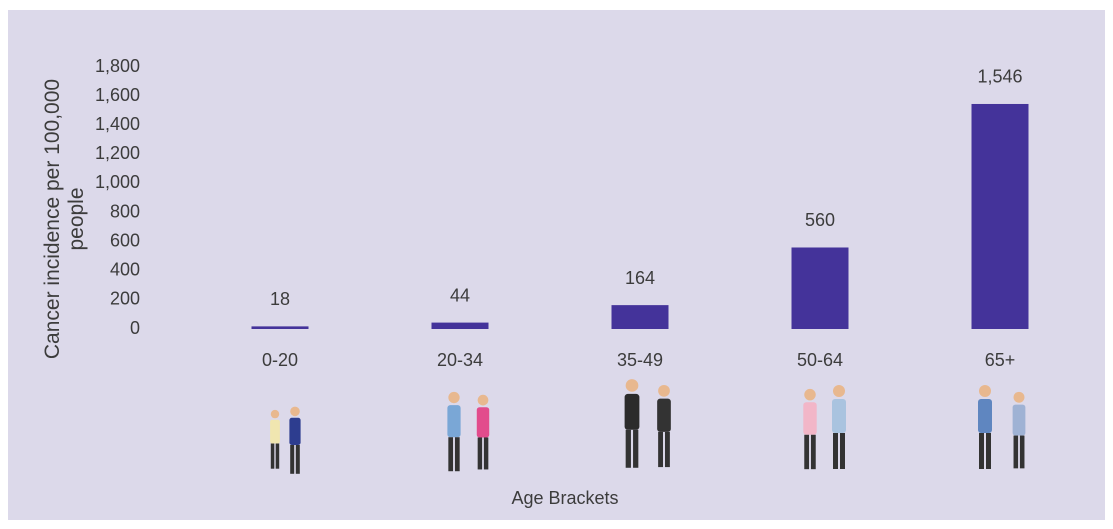 The image size is (1113, 529). I want to click on x-tick-label: 50-64, so click(820, 360).